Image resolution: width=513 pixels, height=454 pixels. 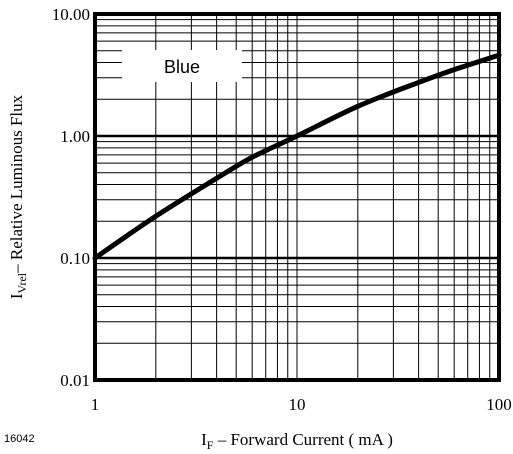 I want to click on y-tick-label: 10.00, so click(x=71, y=14).